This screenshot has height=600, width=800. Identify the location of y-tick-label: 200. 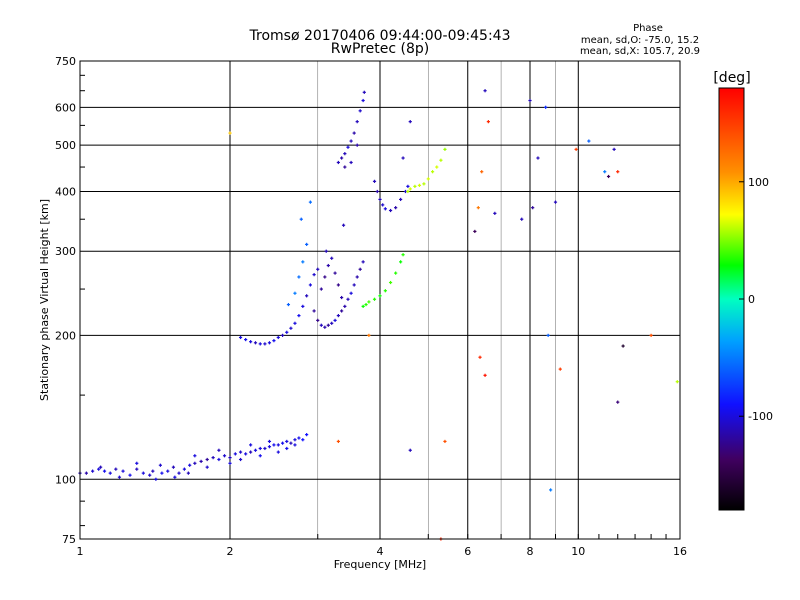
(65, 335).